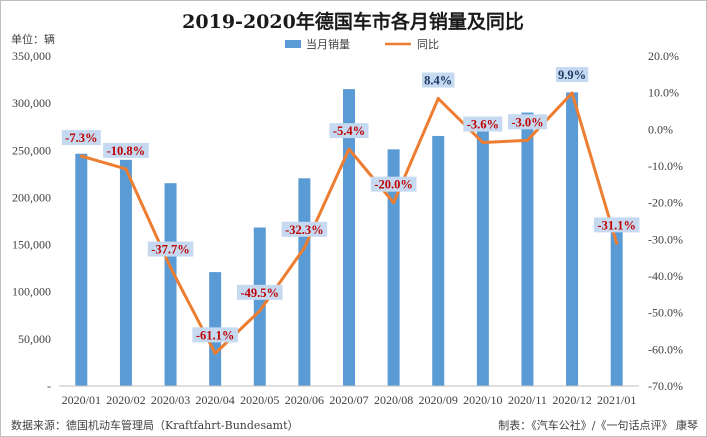  I want to click on left-tick-label: 350,000, so click(31, 56).